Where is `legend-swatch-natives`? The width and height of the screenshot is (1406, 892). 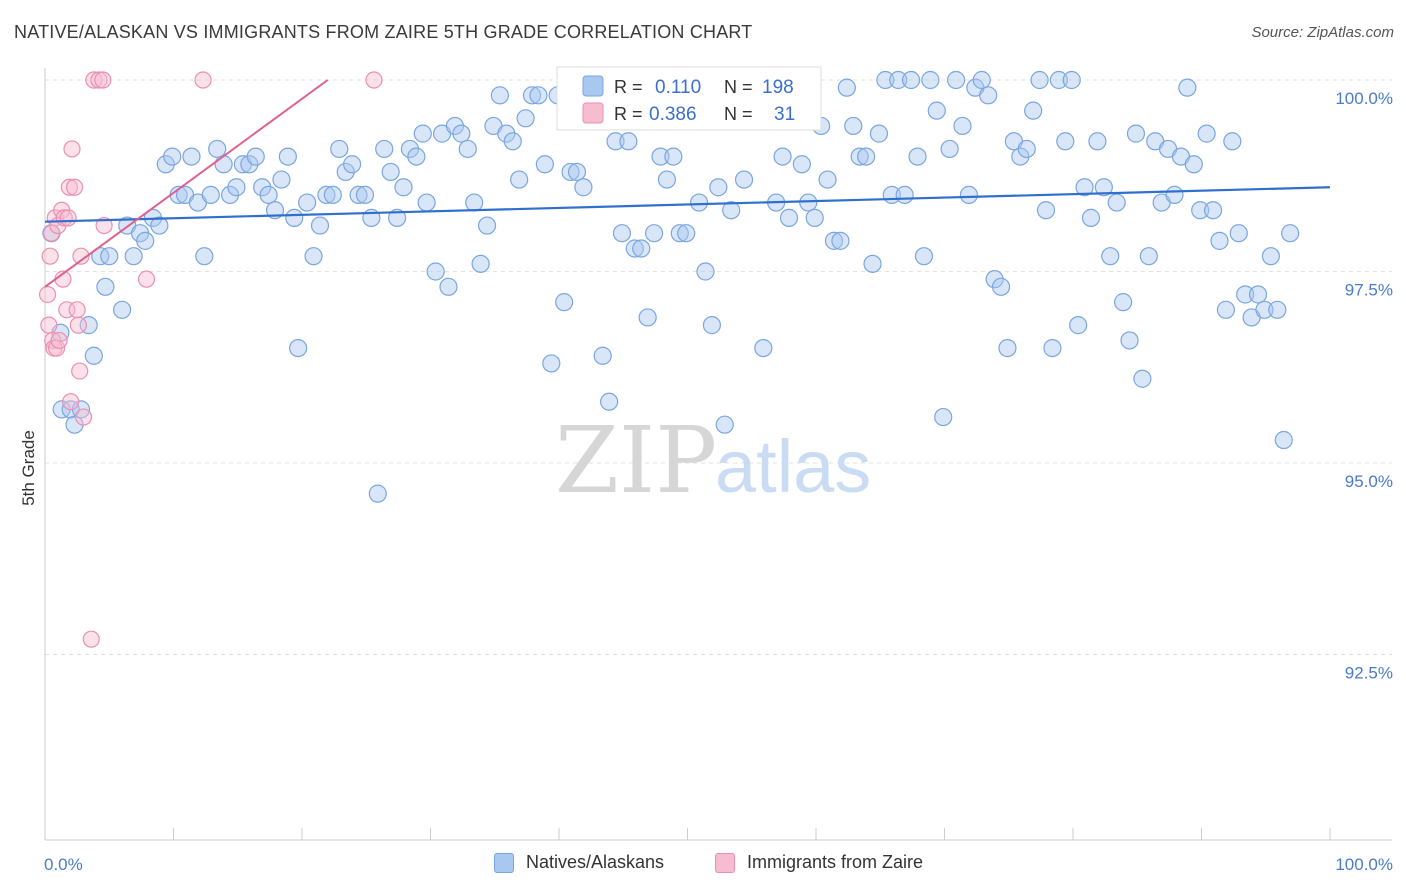 legend-swatch-natives is located at coordinates (504, 862).